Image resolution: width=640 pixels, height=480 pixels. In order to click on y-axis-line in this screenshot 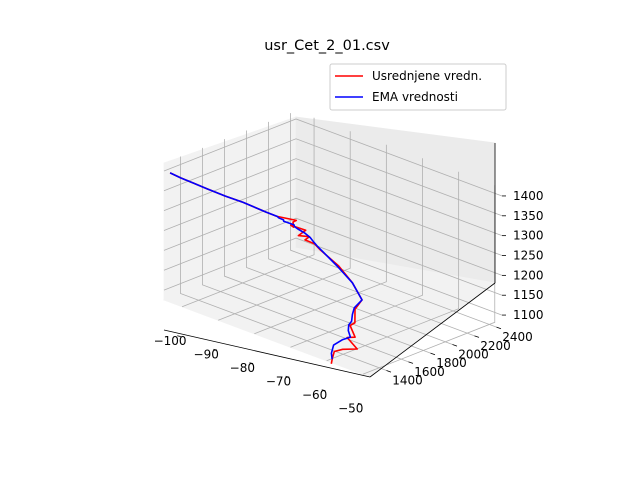, I will do `click(432, 330)`.